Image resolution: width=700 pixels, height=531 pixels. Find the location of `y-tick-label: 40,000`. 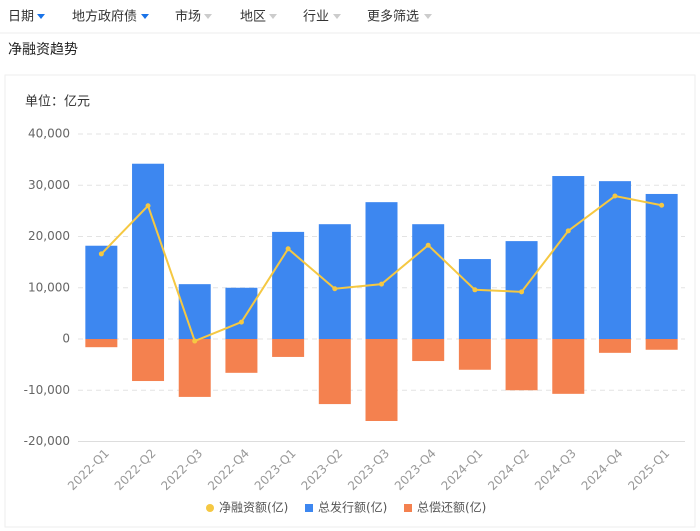

y-tick-label: 40,000 is located at coordinates (49, 134).